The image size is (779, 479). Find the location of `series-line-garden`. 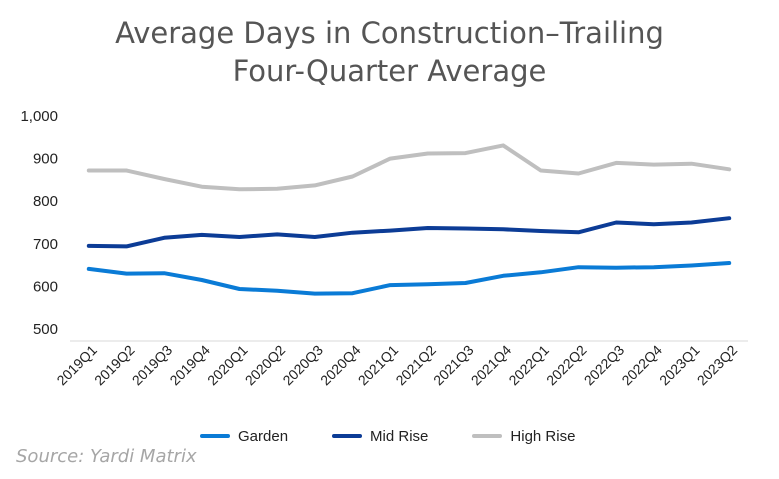

series-line-garden is located at coordinates (409, 278).